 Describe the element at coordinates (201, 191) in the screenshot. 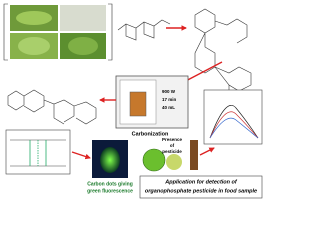

I see `application-text: organophosphate pesticide in food sample` at that location.